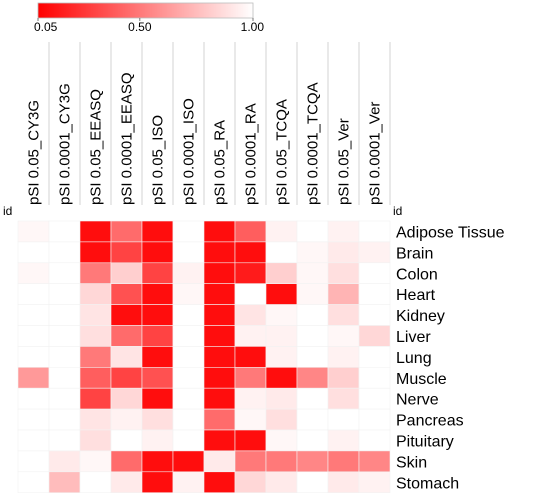  Describe the element at coordinates (157, 419) in the screenshot. I see `heatmap-cell-pancreas-psi-0-05-iso` at that location.